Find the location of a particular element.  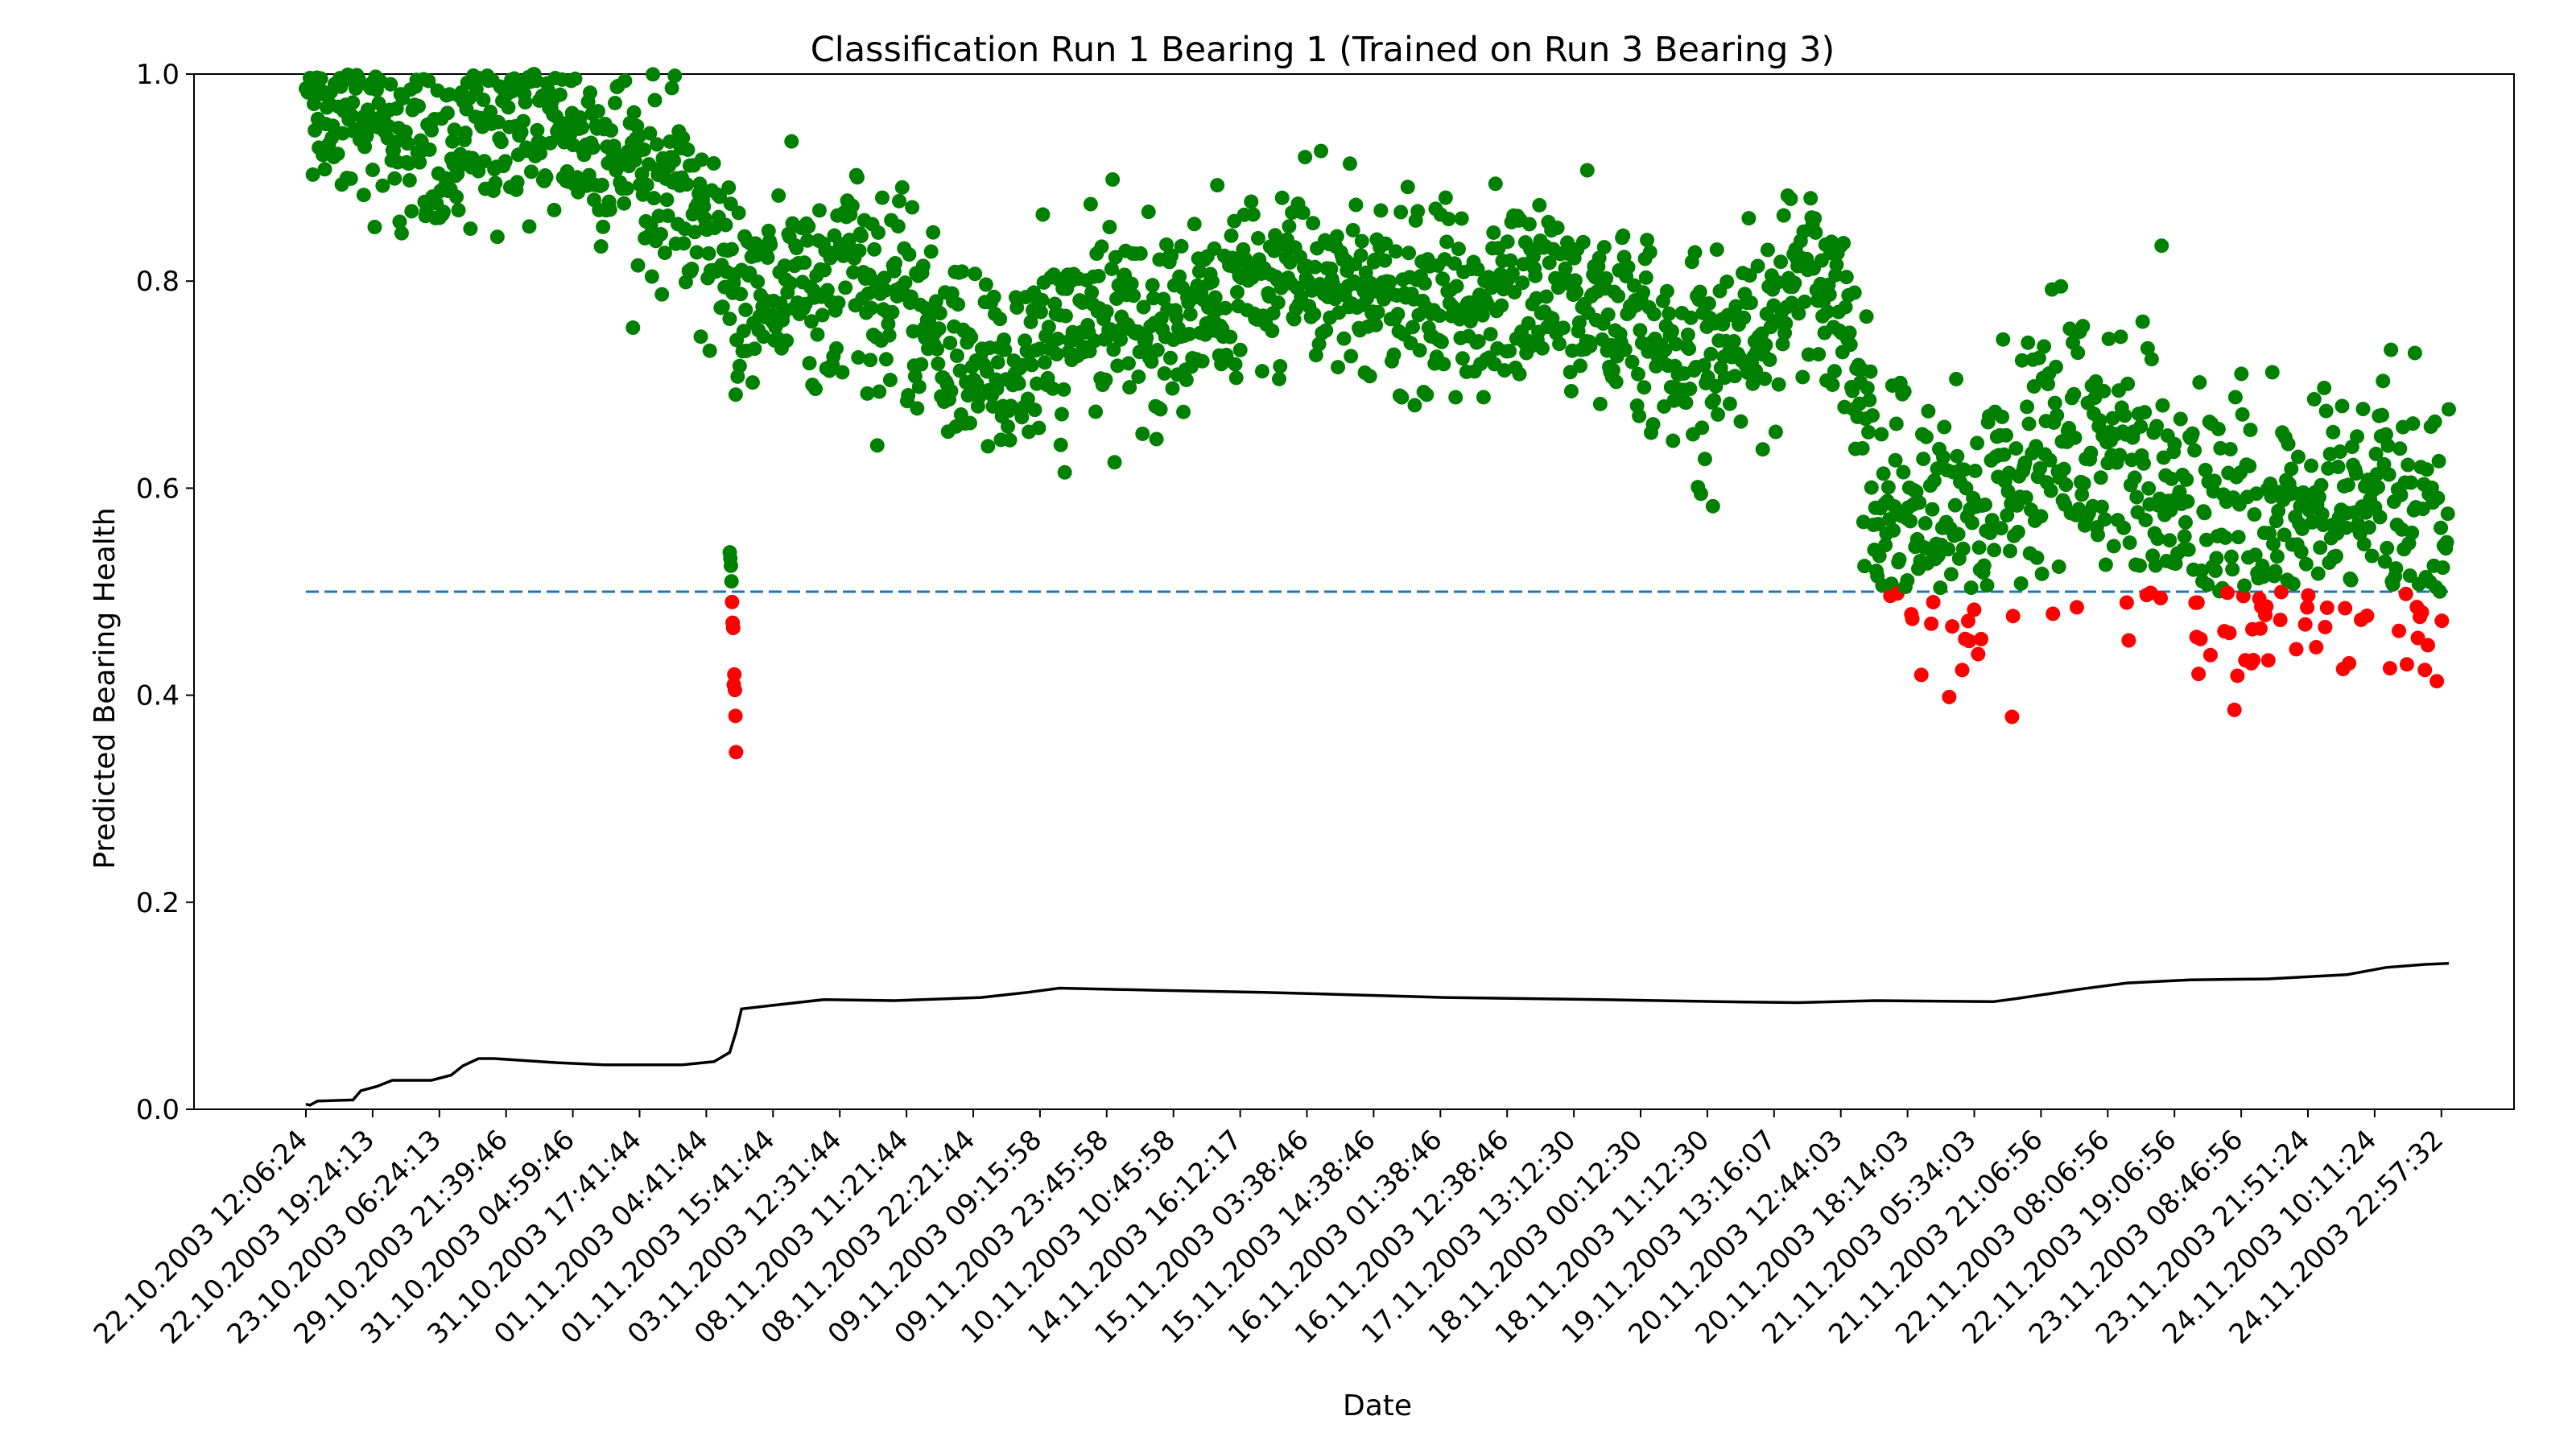

y-tick-label: 0.0 is located at coordinates (158, 1110).